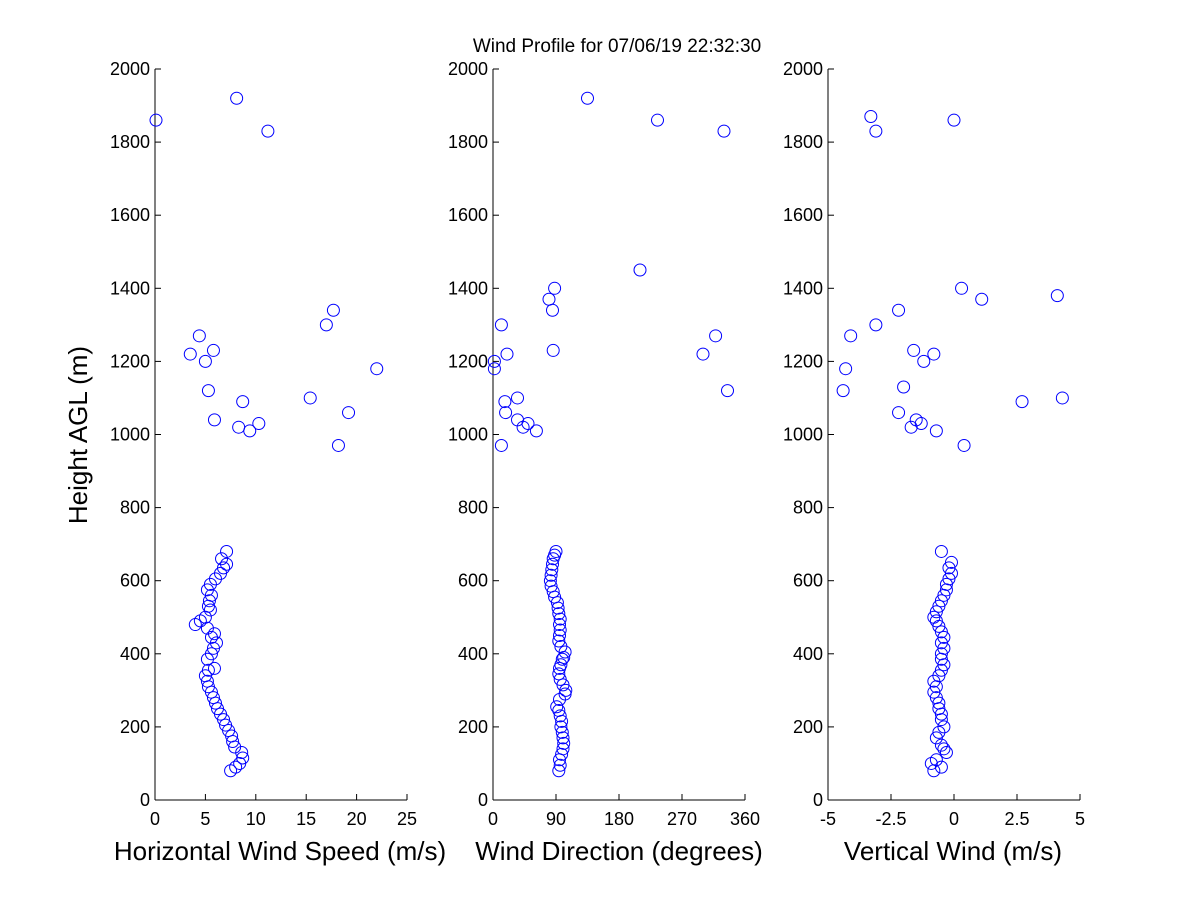  What do you see at coordinates (1016, 819) in the screenshot?
I see `x-tick-label-vertical-wind: 2.5` at bounding box center [1016, 819].